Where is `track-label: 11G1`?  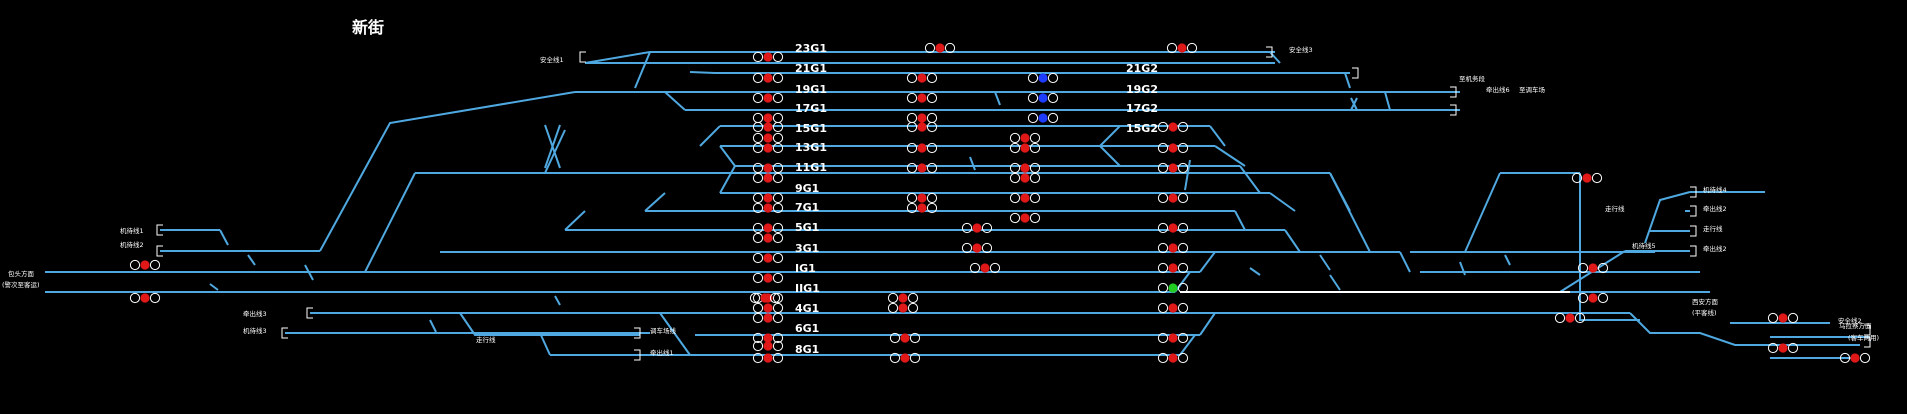 track-label: 11G1 is located at coordinates (811, 167).